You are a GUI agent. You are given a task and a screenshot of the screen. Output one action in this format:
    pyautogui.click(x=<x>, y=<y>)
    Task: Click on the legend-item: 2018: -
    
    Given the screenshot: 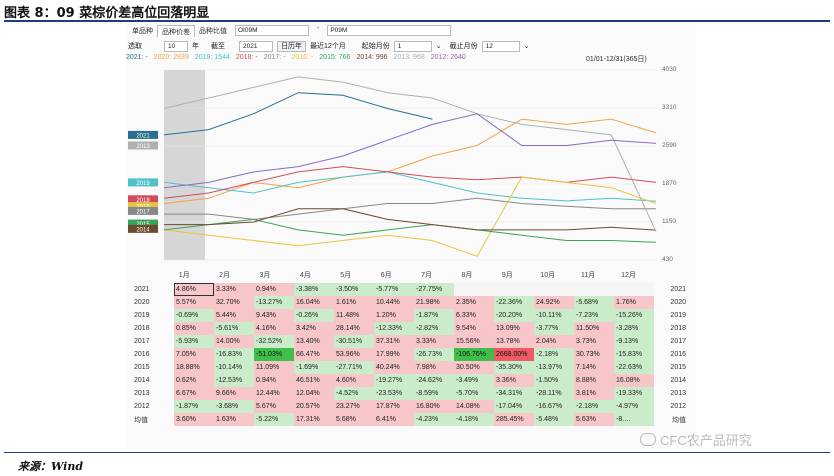 What is the action you would take?
    pyautogui.click(x=246, y=57)
    